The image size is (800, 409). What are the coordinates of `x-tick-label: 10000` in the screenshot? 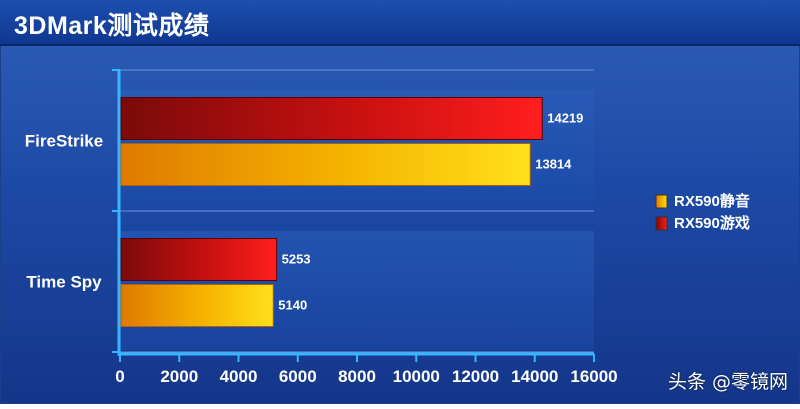 It's located at (416, 376).